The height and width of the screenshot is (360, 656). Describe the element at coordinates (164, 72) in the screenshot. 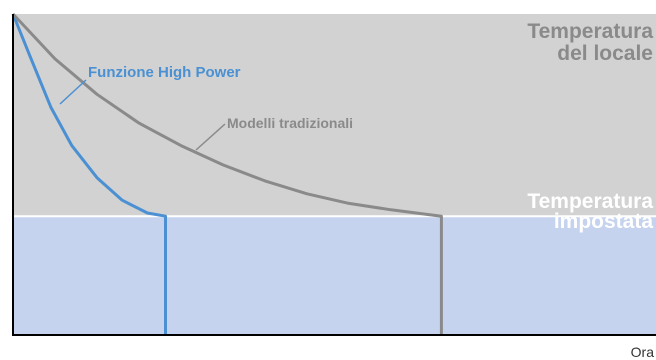

I see `legend-high-power: Funzione High Power` at that location.